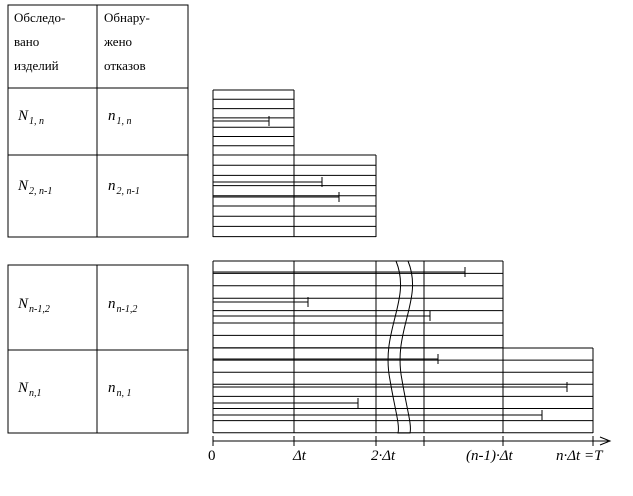 The height and width of the screenshot is (496, 633). I want to click on axis-label: (n-1)·Δt, so click(490, 456).